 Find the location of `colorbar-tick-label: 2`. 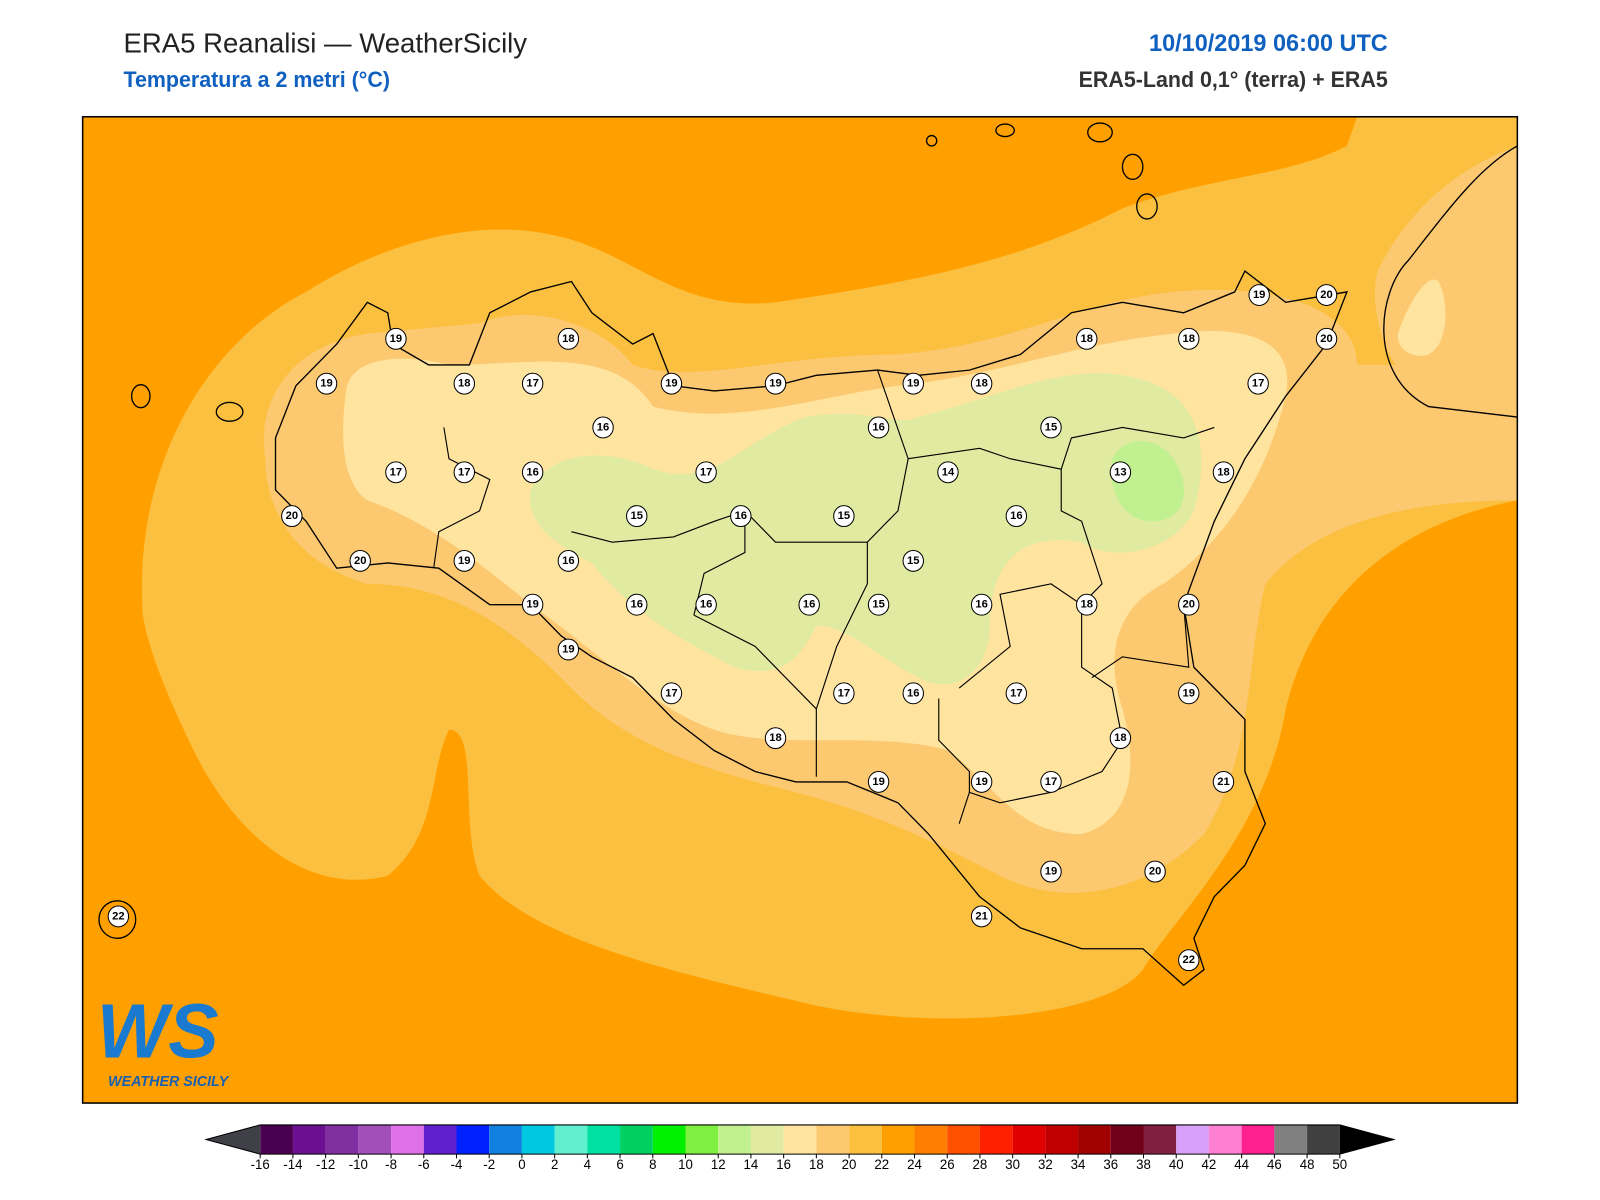

colorbar-tick-label: 2 is located at coordinates (554, 1164).